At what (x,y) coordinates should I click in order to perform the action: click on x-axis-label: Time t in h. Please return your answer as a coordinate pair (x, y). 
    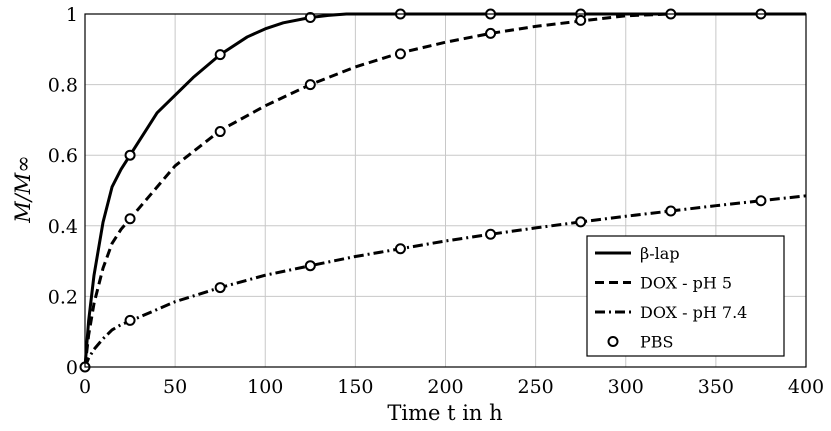
    Looking at the image, I should click on (444, 413).